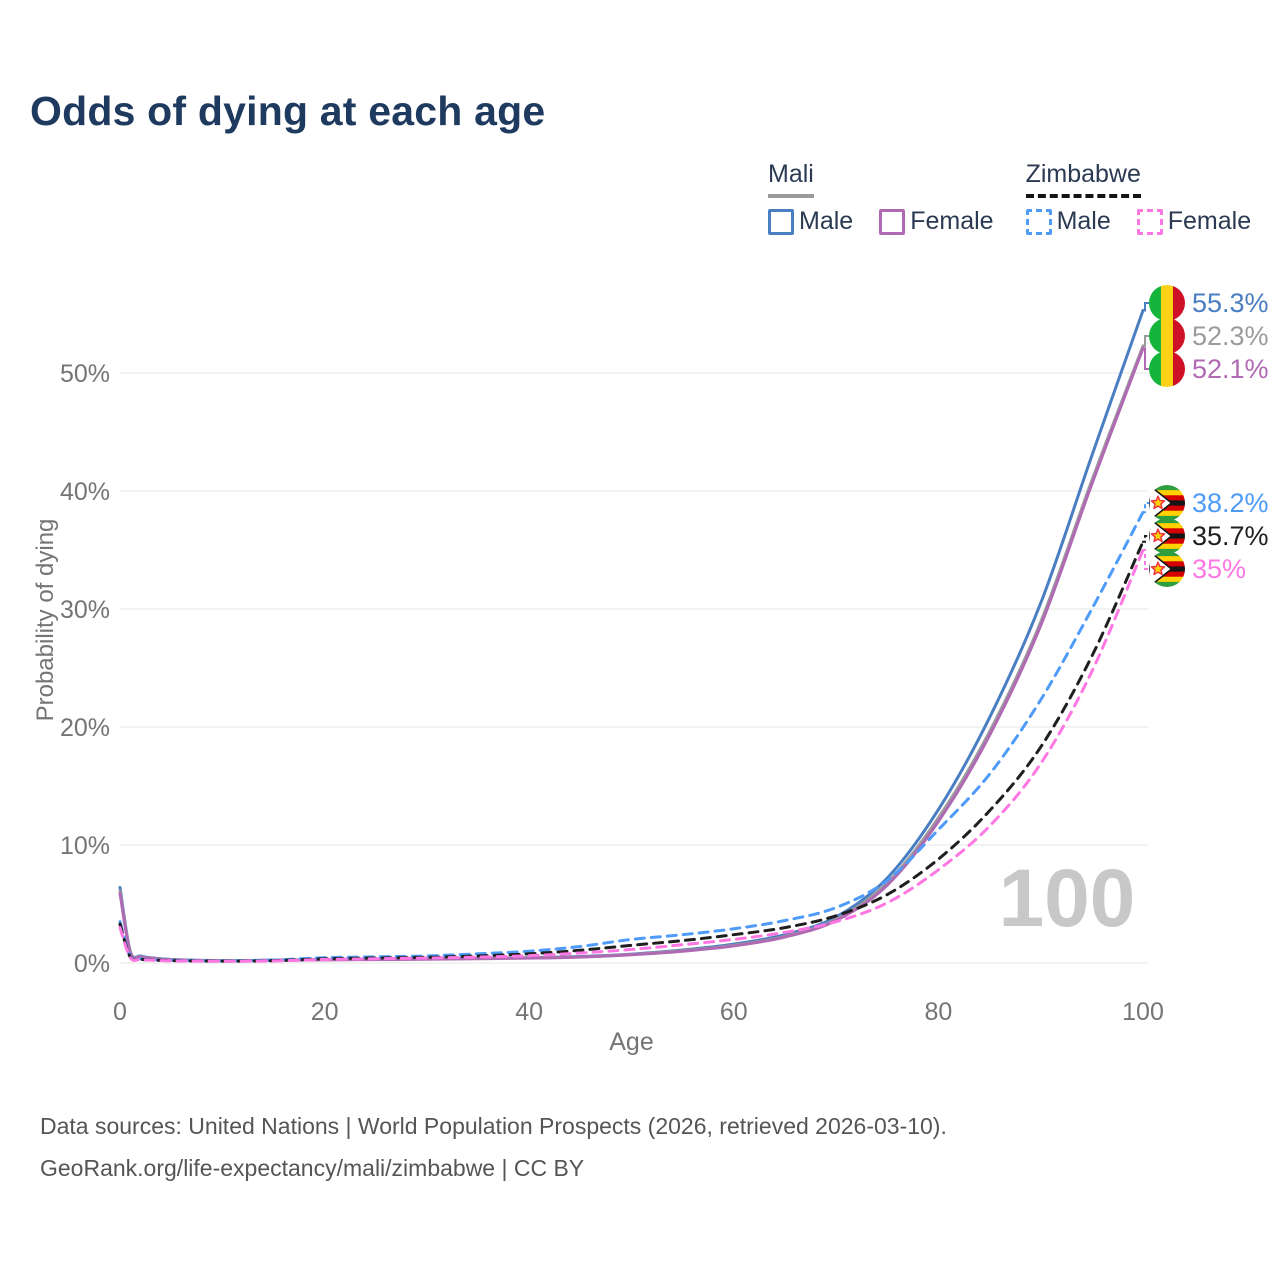 The width and height of the screenshot is (1280, 1280). I want to click on zimbabwe-female-swatch-icon, so click(1149, 221).